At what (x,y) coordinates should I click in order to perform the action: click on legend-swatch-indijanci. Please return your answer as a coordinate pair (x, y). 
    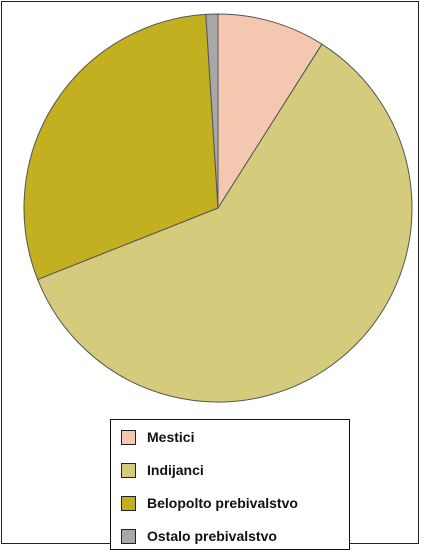
    Looking at the image, I should click on (128, 470).